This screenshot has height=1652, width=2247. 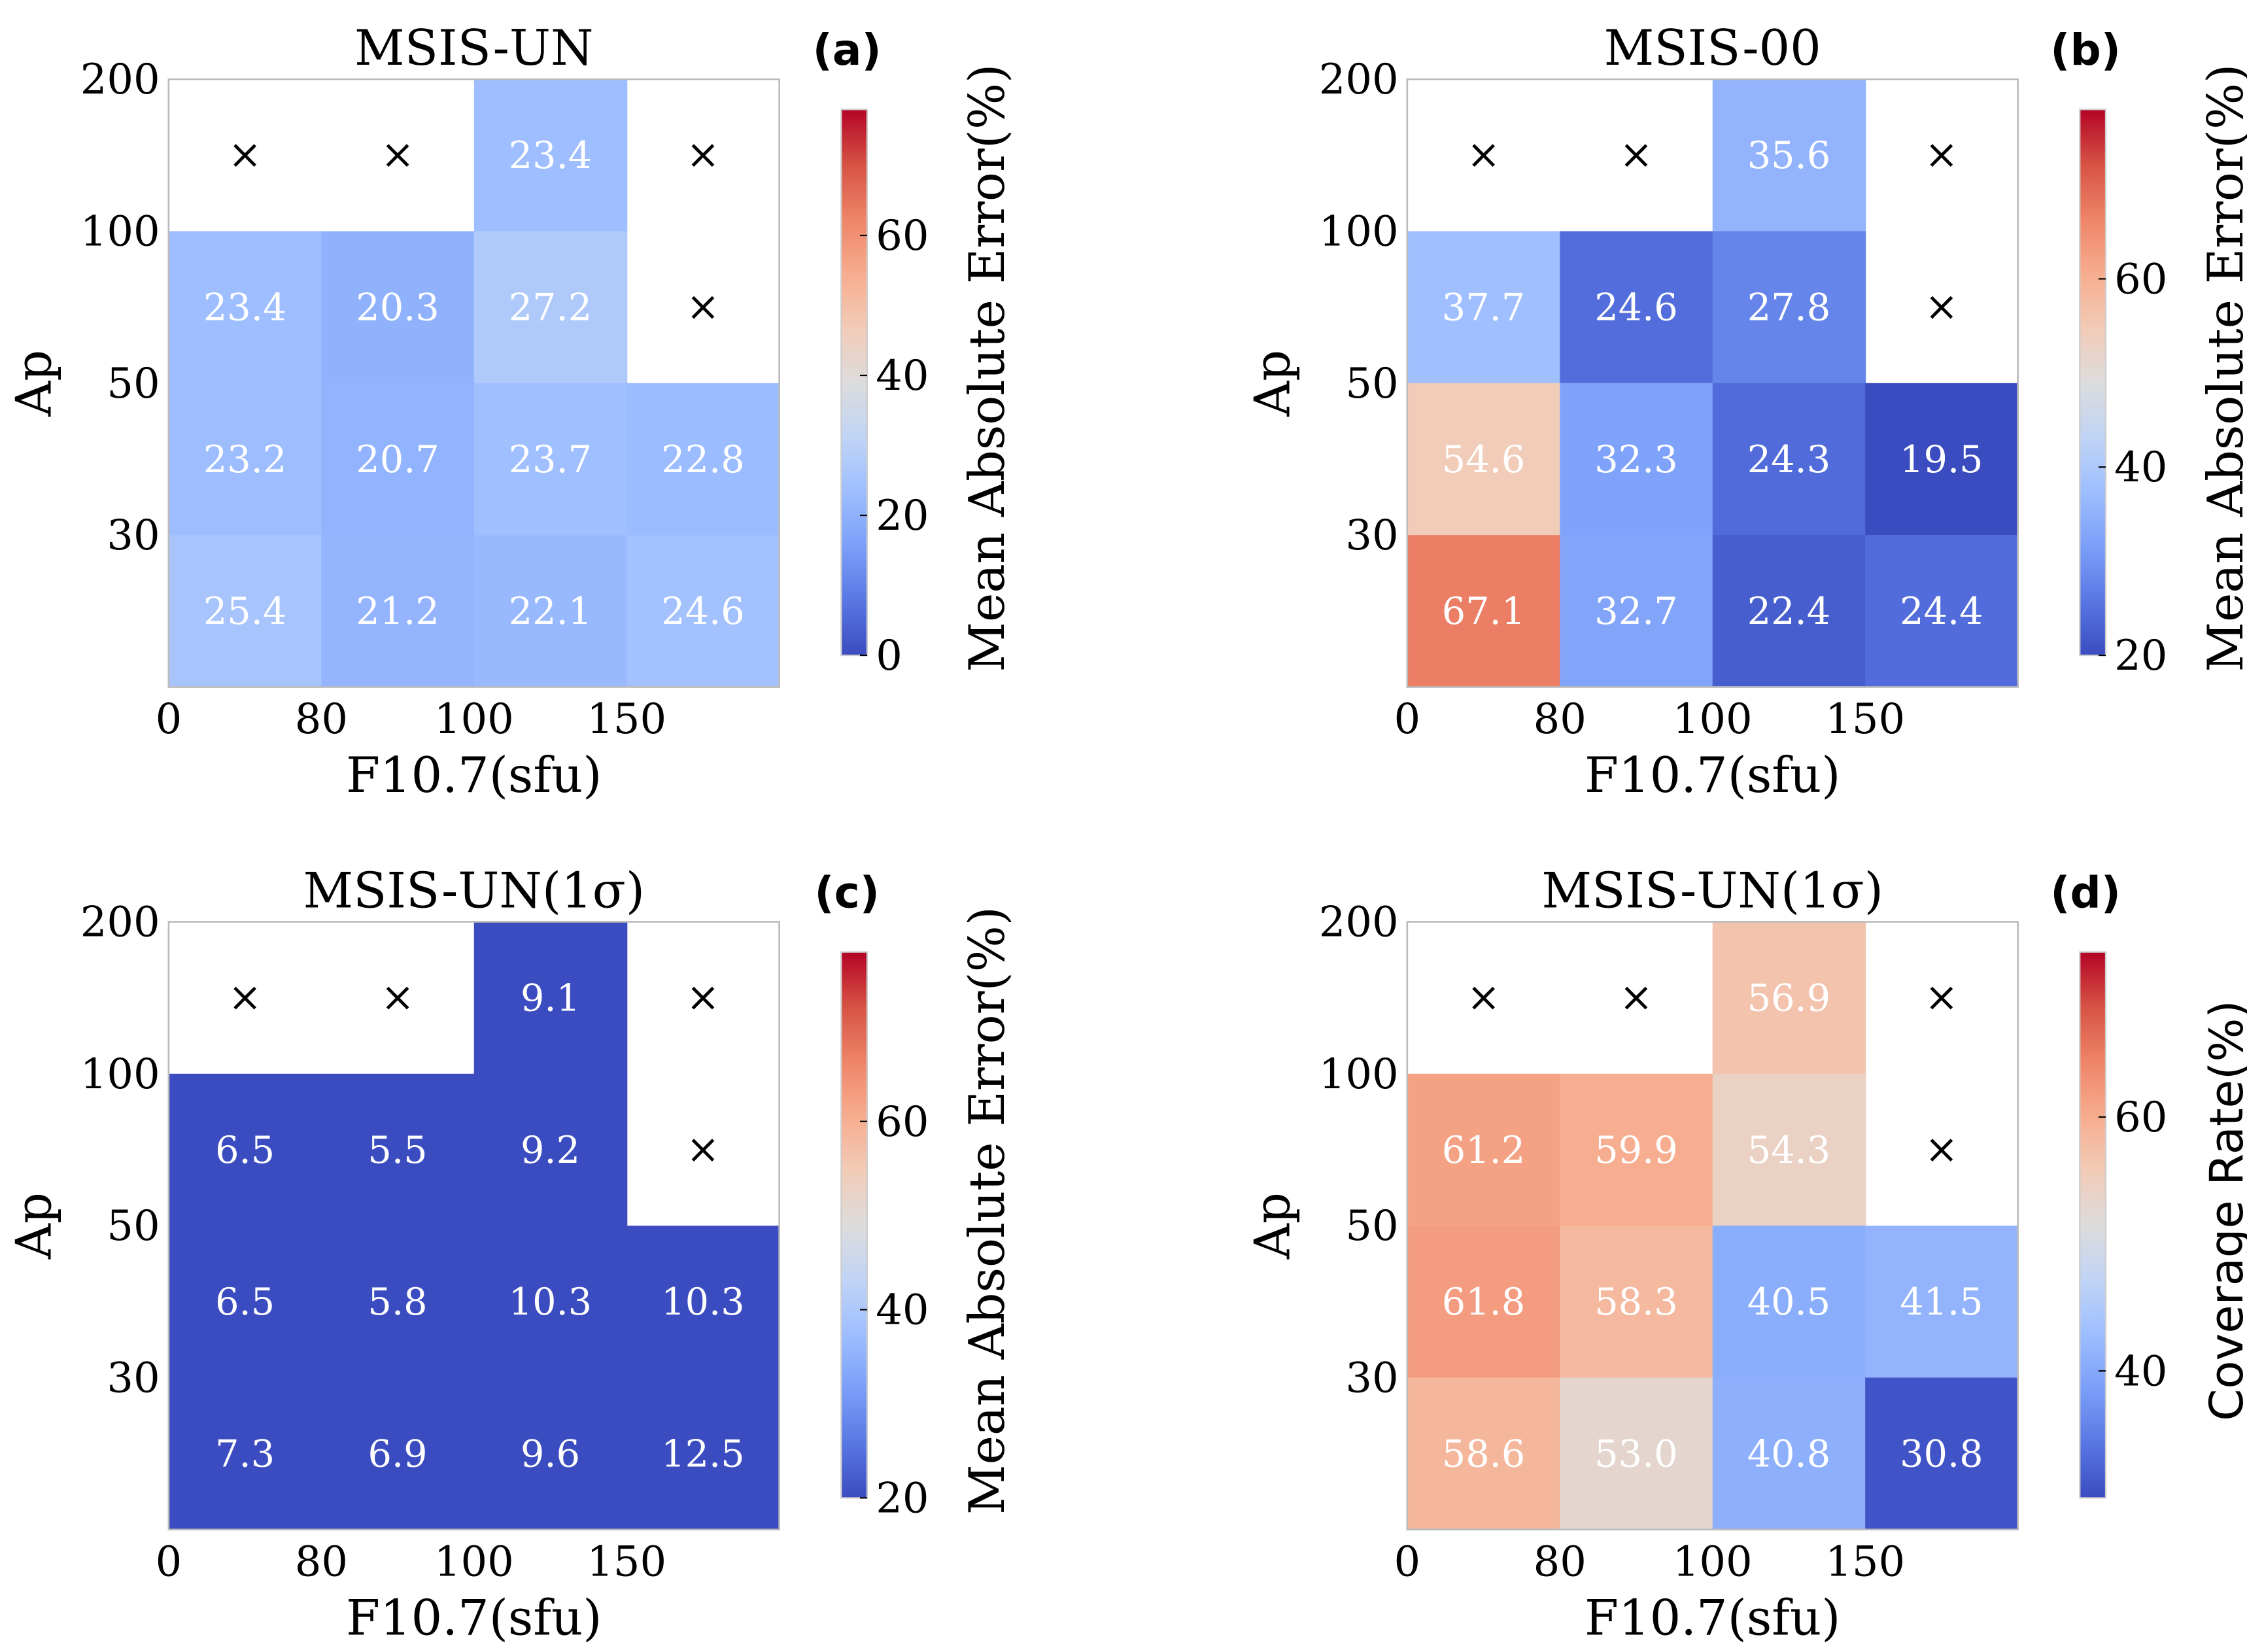 What do you see at coordinates (702, 611) in the screenshot?
I see `cell-value-label: 24.6` at bounding box center [702, 611].